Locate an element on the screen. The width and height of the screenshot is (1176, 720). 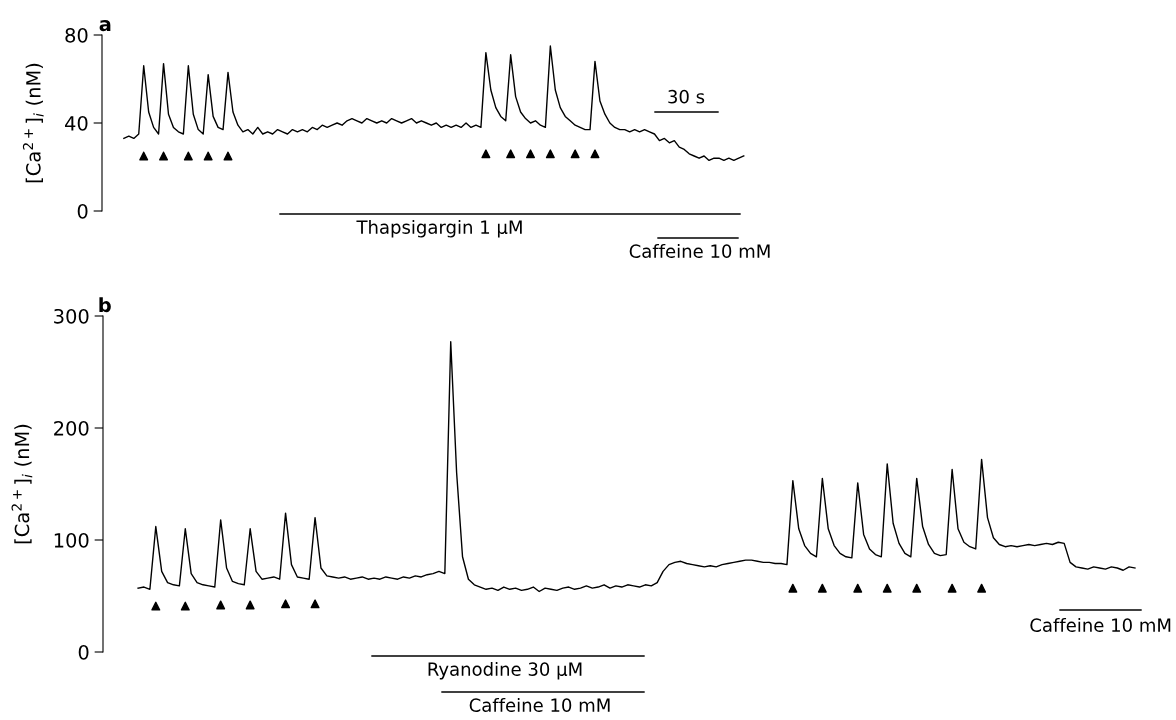
annotation: 30 s is located at coordinates (686, 96).